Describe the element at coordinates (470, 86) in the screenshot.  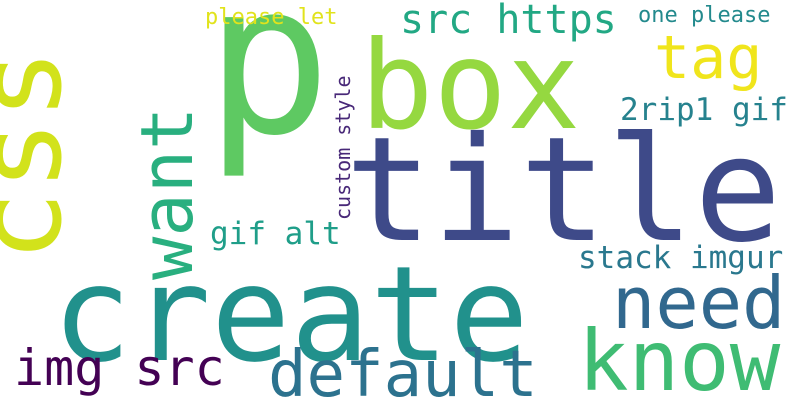
I see `word-box: box` at that location.